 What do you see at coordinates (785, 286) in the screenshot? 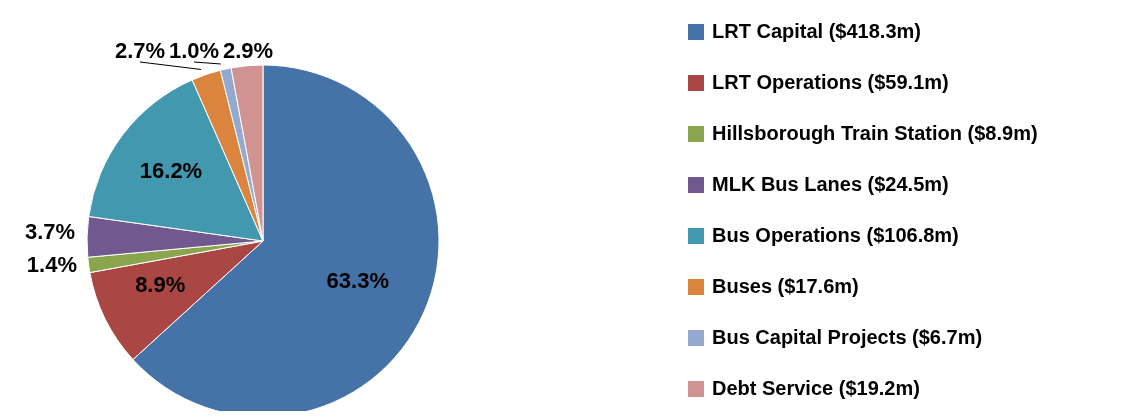
I see `legend-label: Buses ($17.6m)` at bounding box center [785, 286].